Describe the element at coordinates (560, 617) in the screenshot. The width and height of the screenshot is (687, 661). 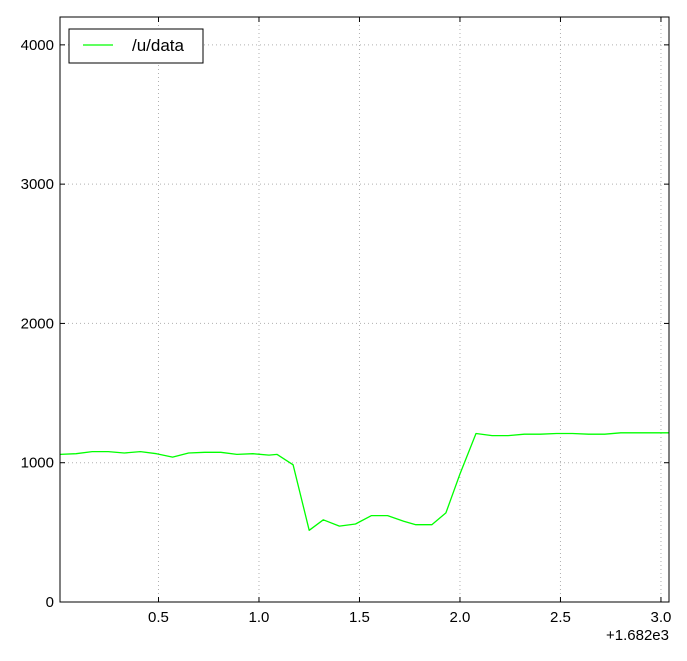
I see `x-tick-label: 2.5` at that location.